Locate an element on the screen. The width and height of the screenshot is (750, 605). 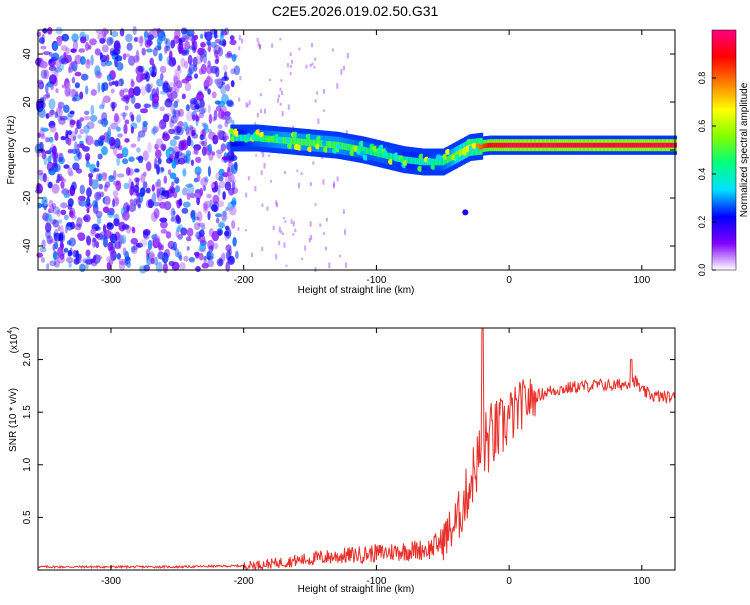
snr-x-tick-label: -100 is located at coordinates (376, 581).